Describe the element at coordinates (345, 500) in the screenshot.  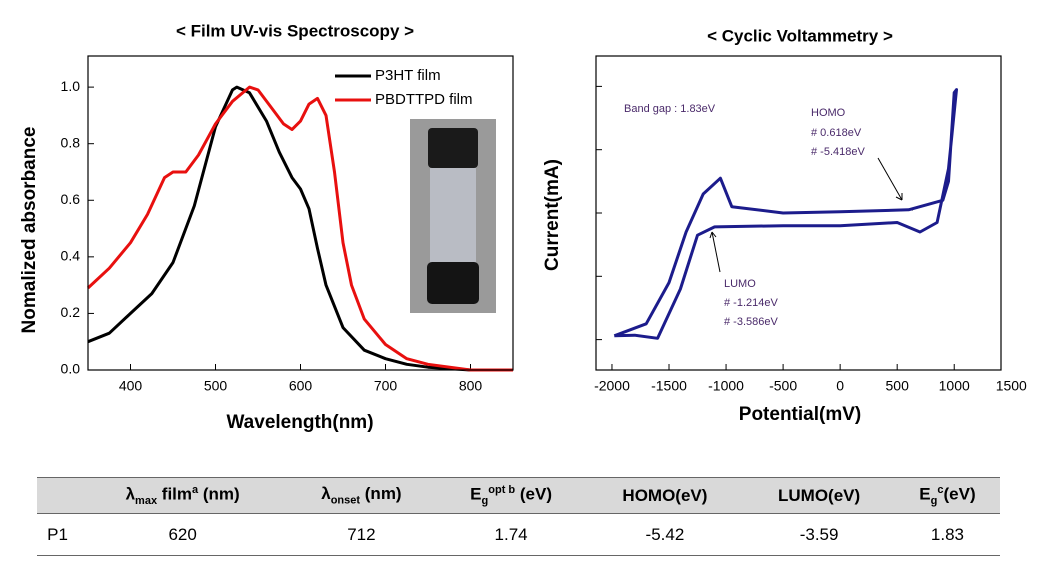
I see `header-text: onset` at that location.